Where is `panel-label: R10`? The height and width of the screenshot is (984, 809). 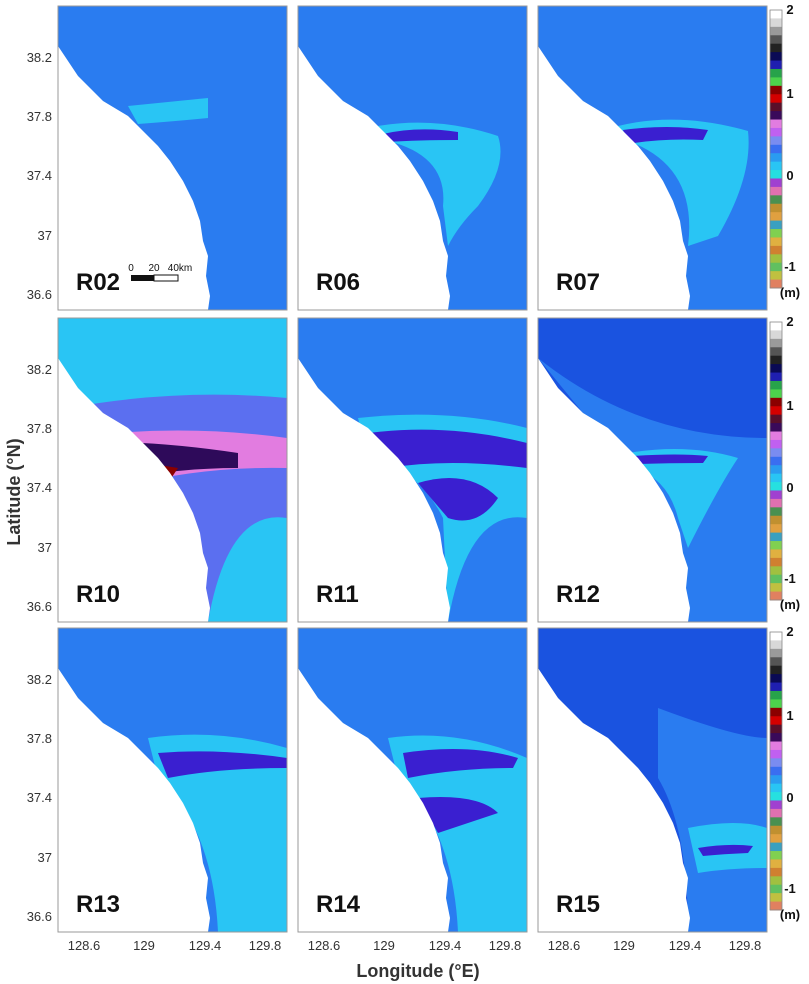 panel-label: R10 is located at coordinates (98, 594).